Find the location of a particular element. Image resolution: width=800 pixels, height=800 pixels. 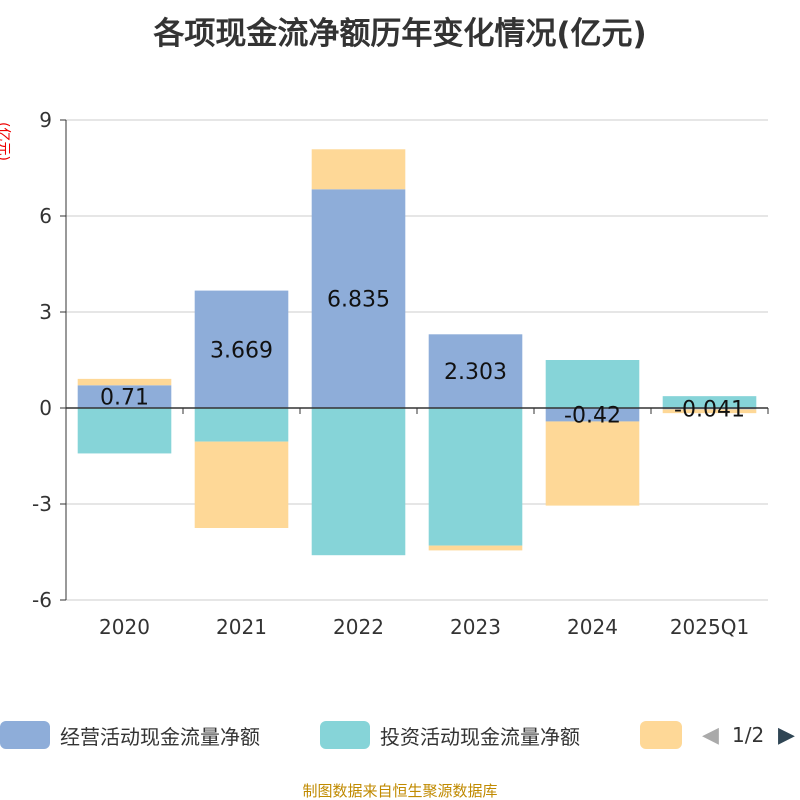

x-tick-label: 2025Q1 is located at coordinates (709, 627).